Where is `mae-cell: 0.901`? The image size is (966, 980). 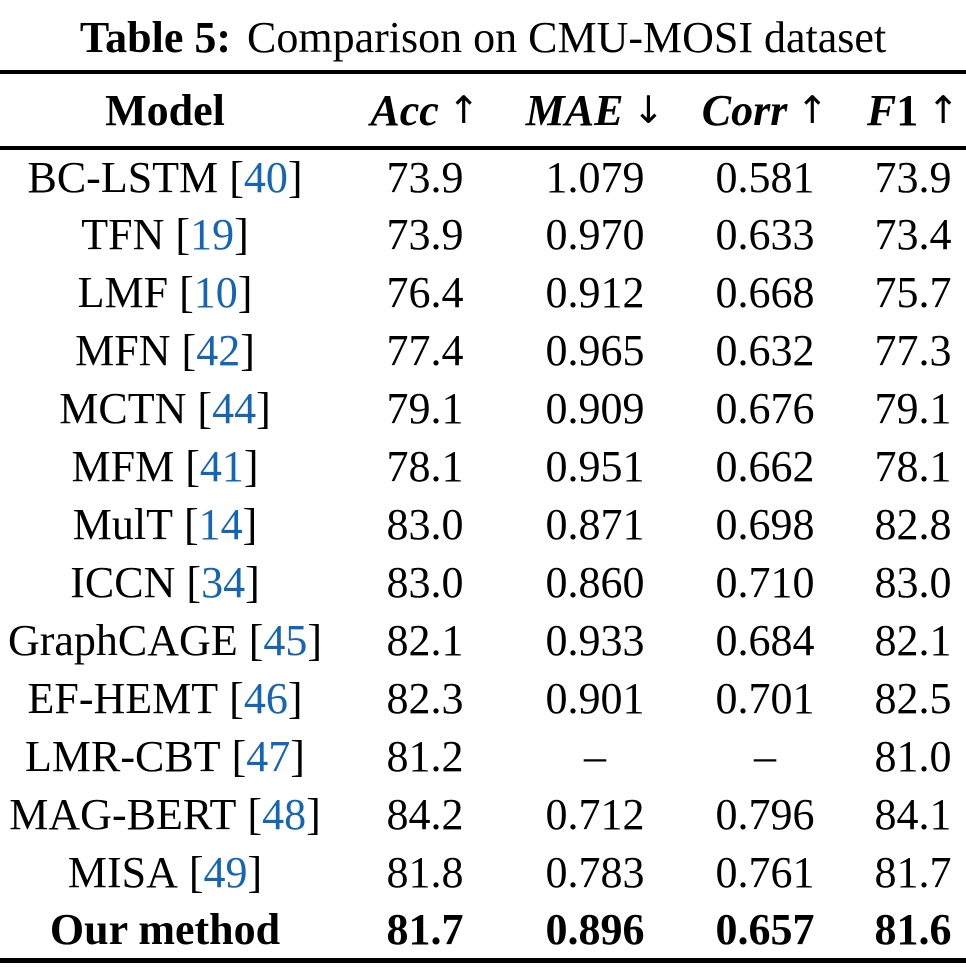 mae-cell: 0.901 is located at coordinates (595, 698).